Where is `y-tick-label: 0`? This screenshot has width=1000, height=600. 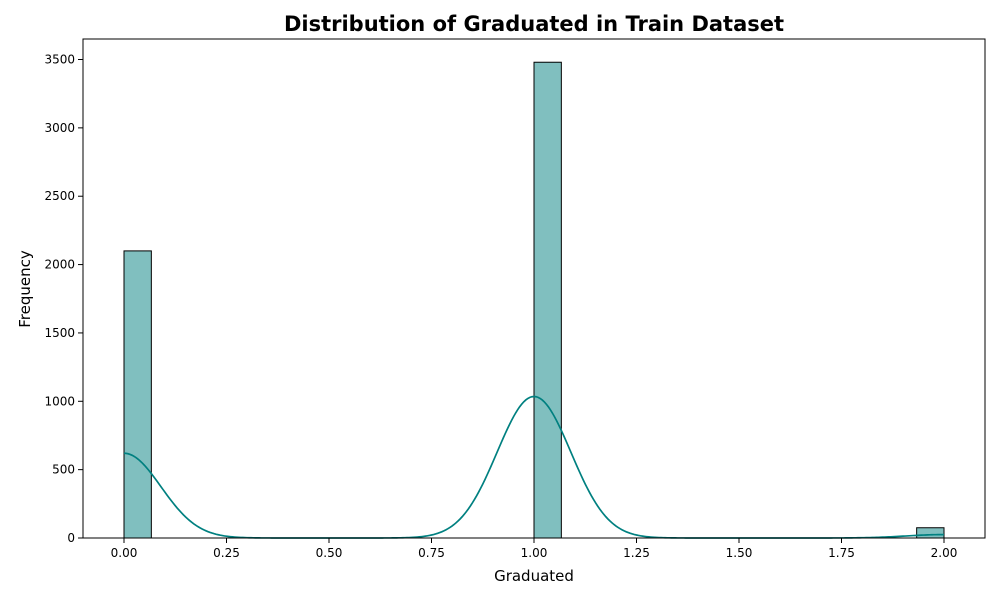
y-tick-label: 0 is located at coordinates (71, 538).